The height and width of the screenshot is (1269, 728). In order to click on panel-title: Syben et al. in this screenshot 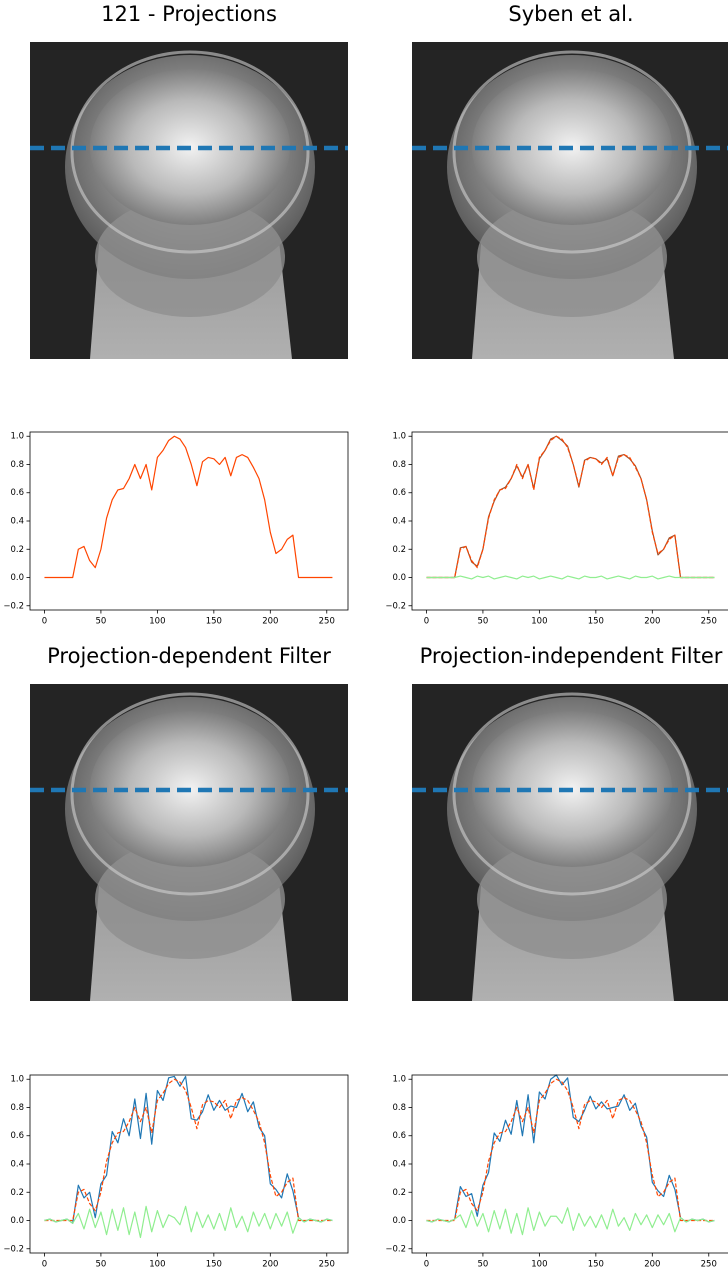, I will do `click(570, 14)`.